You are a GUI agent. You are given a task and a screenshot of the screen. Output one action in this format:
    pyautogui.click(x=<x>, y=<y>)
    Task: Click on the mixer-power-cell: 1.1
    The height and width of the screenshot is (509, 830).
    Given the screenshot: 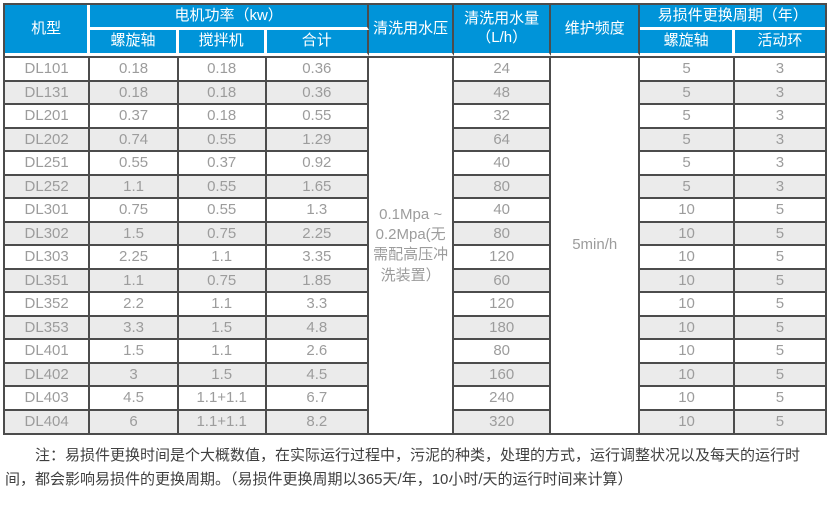 What is the action you would take?
    pyautogui.click(x=222, y=305)
    